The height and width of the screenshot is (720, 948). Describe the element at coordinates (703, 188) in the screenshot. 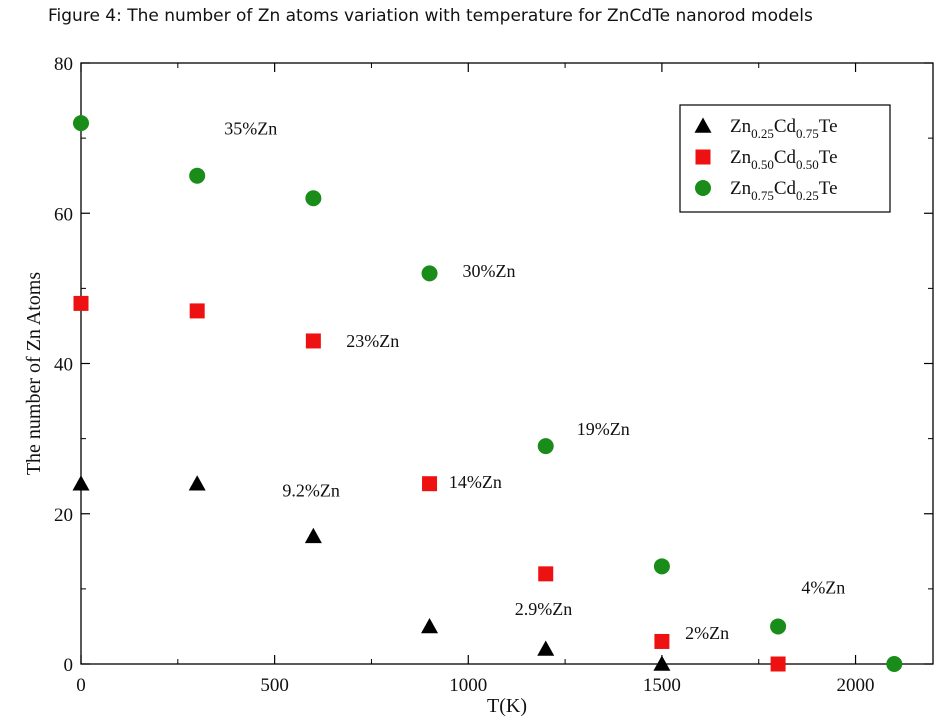

I see `legend-marker-circle` at that location.